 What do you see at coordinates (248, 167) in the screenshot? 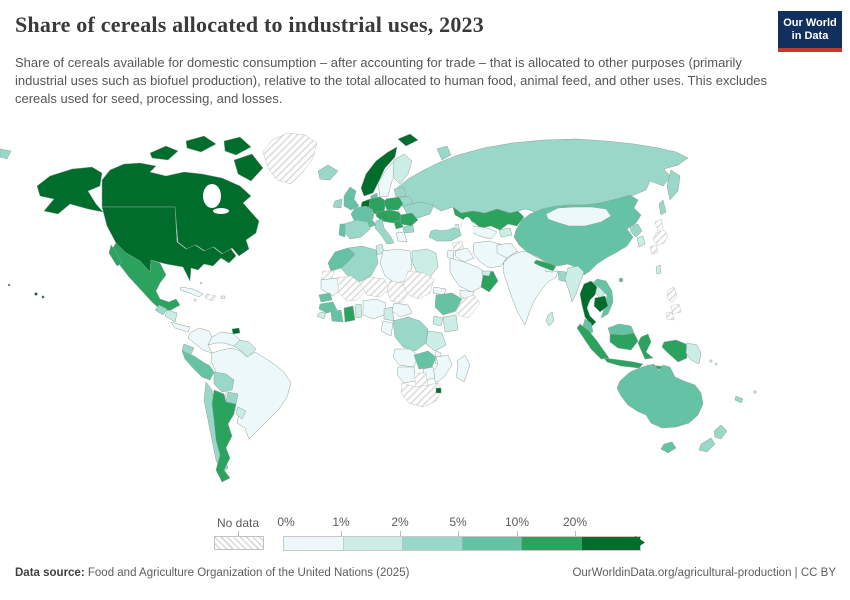
I see `country-canada-baffin` at bounding box center [248, 167].